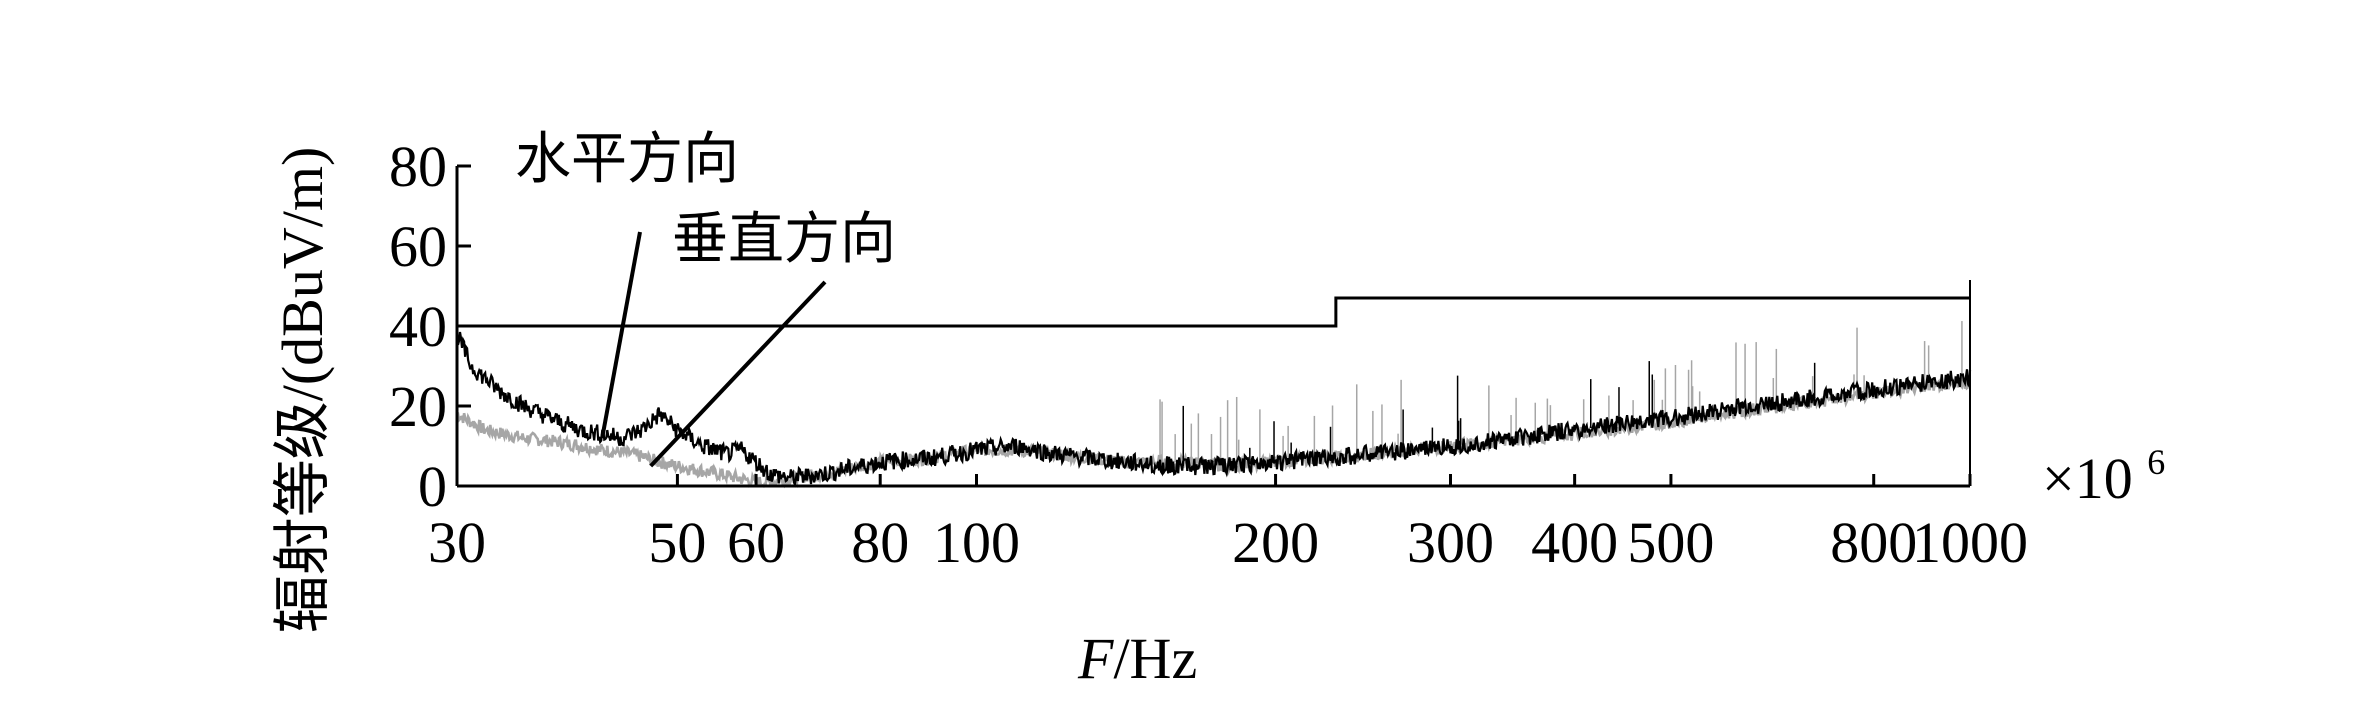 This screenshot has height=708, width=2359. I want to click on x-axis-title-unit: /Hz, so click(1155, 658).